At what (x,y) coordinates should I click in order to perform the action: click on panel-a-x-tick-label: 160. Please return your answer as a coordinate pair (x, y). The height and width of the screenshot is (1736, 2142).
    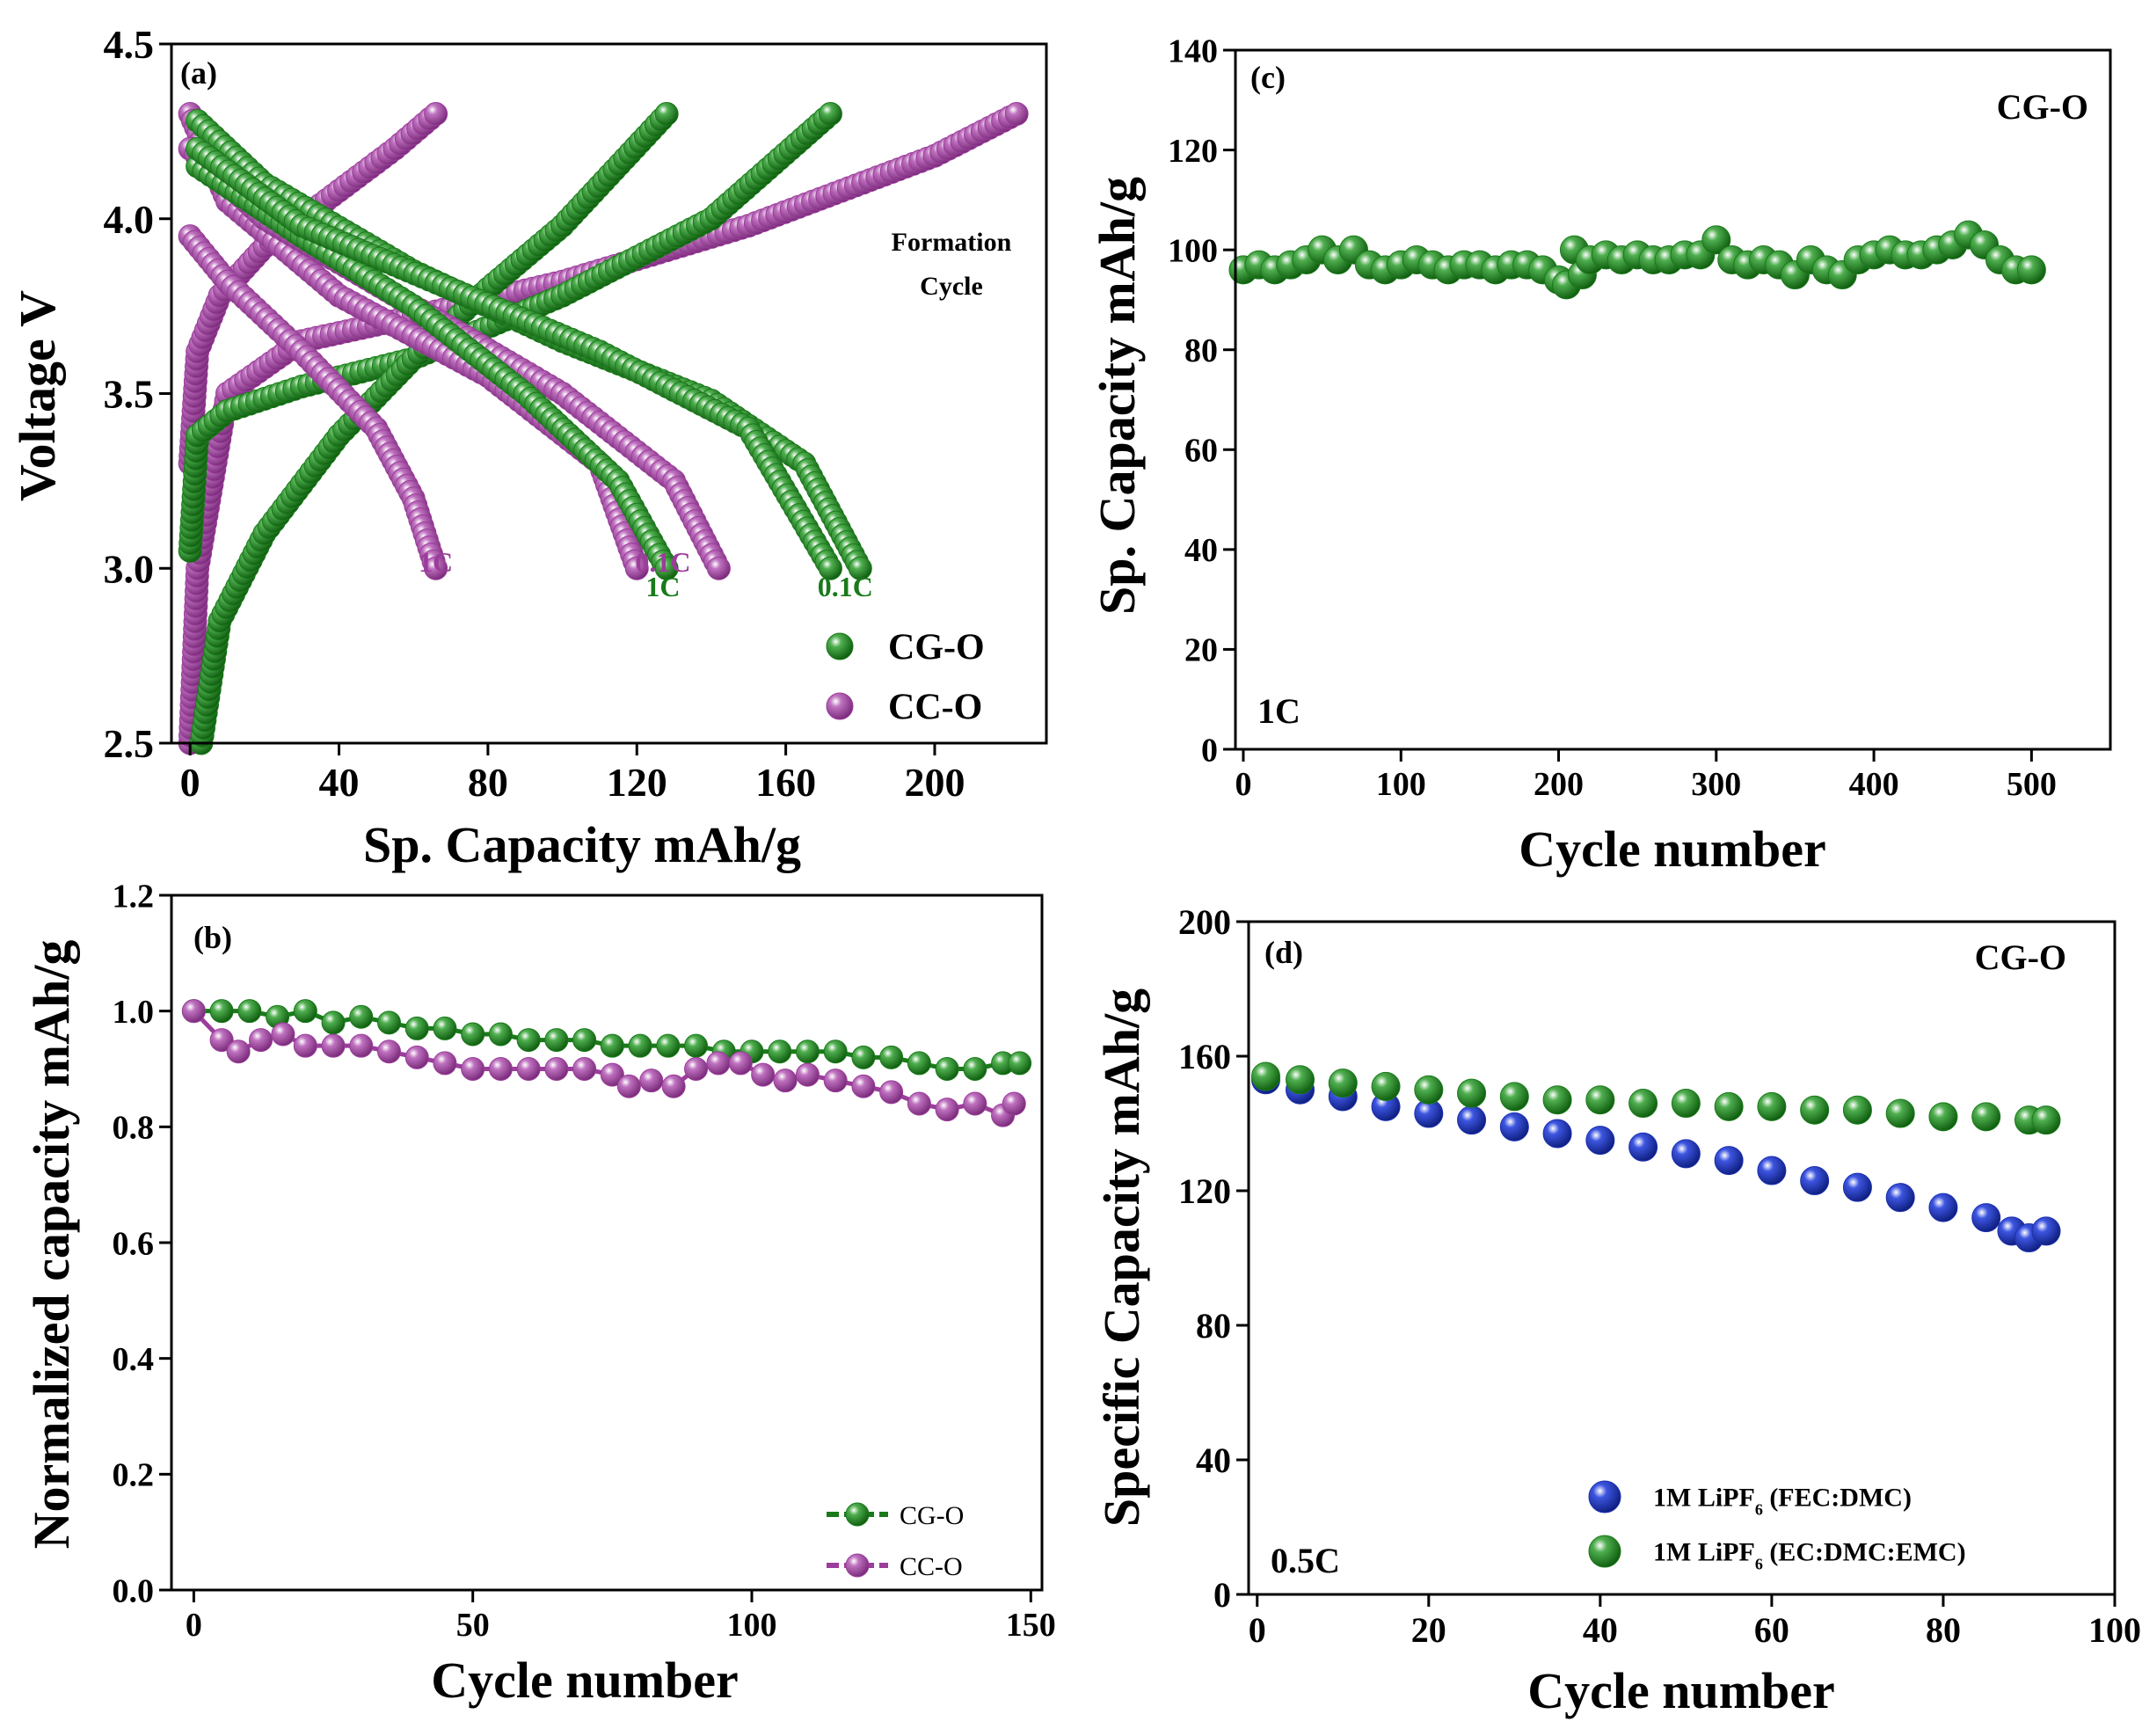
    Looking at the image, I should click on (785, 783).